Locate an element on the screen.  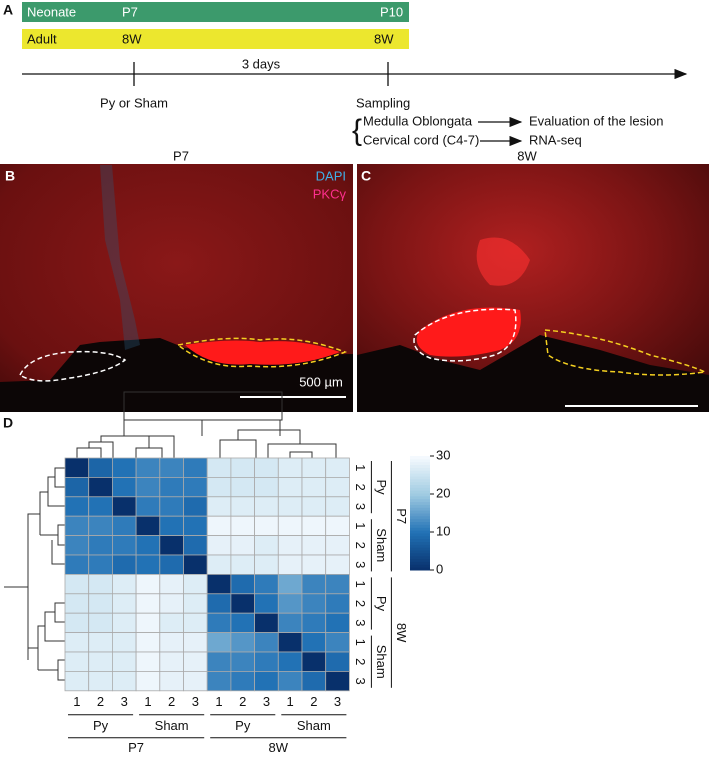
panel-label: D is located at coordinates (8, 423).